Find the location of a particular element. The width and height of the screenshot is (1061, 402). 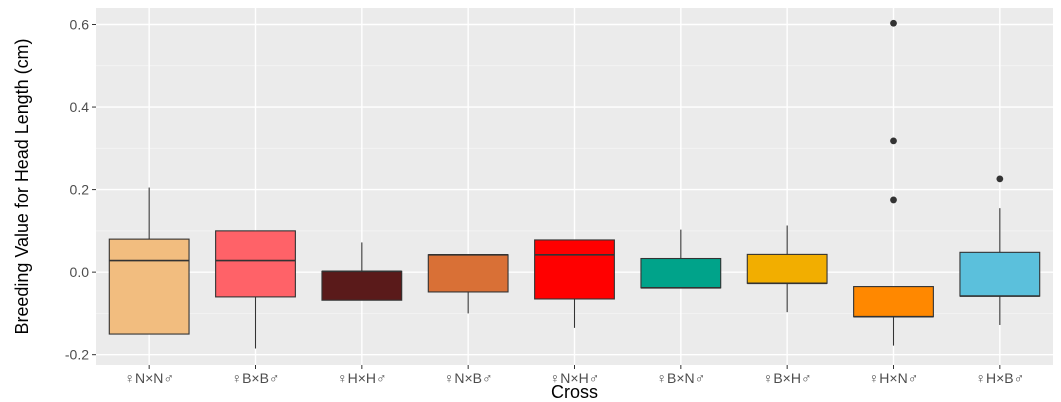

y-tick-label: 0.2 is located at coordinates (80, 190).